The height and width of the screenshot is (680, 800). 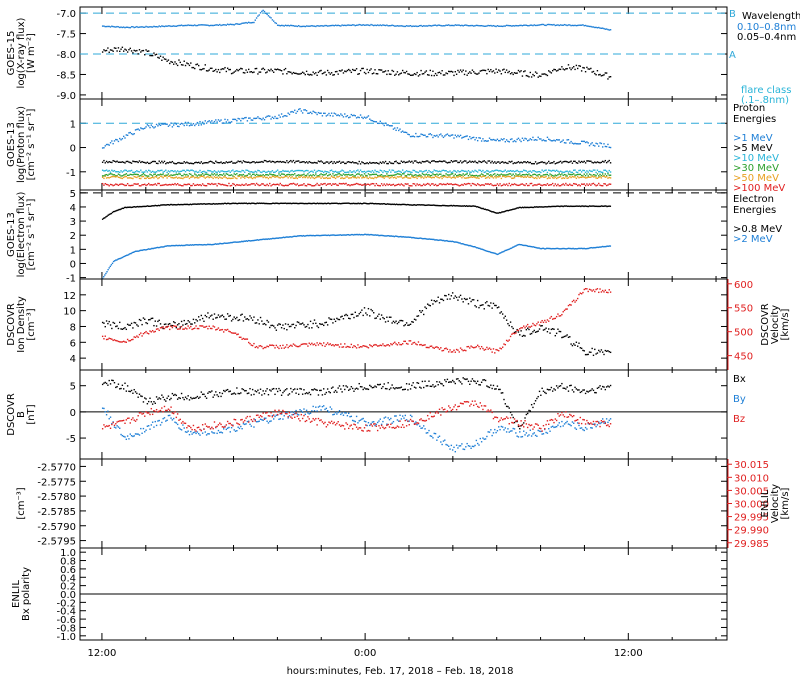 I want to click on right-y-tick-label: 550, so click(x=743, y=309).